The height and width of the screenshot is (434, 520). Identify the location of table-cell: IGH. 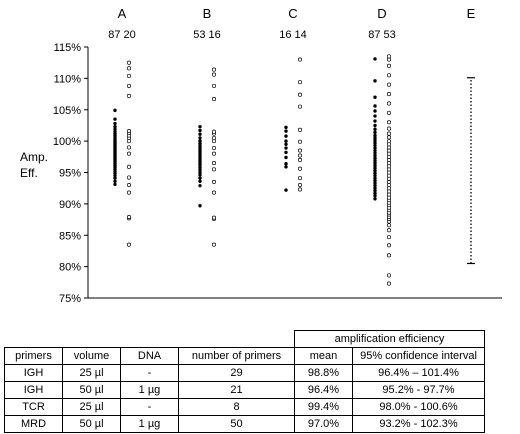
(33, 390).